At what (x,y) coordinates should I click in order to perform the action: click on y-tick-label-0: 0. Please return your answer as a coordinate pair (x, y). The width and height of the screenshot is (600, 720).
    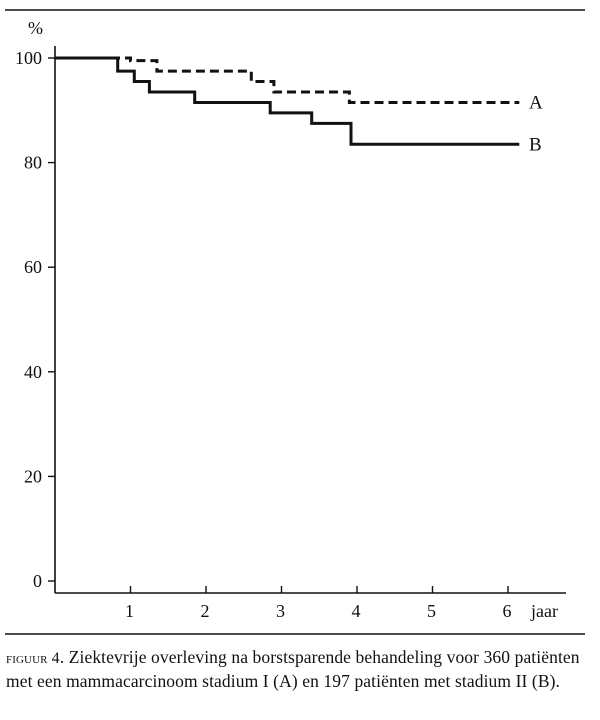
    Looking at the image, I should click on (37, 581).